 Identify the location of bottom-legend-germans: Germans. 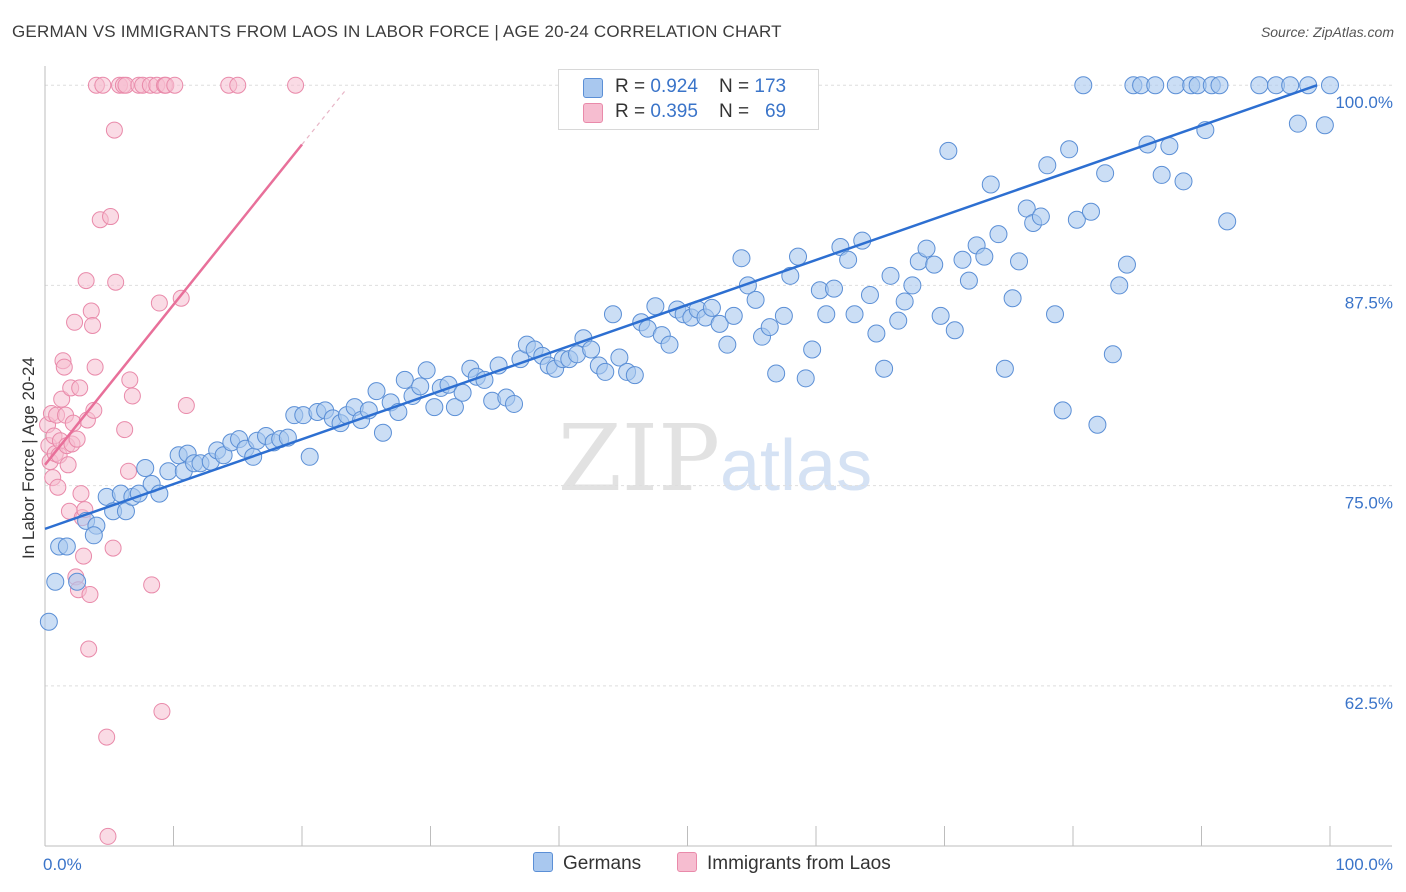
(587, 863).